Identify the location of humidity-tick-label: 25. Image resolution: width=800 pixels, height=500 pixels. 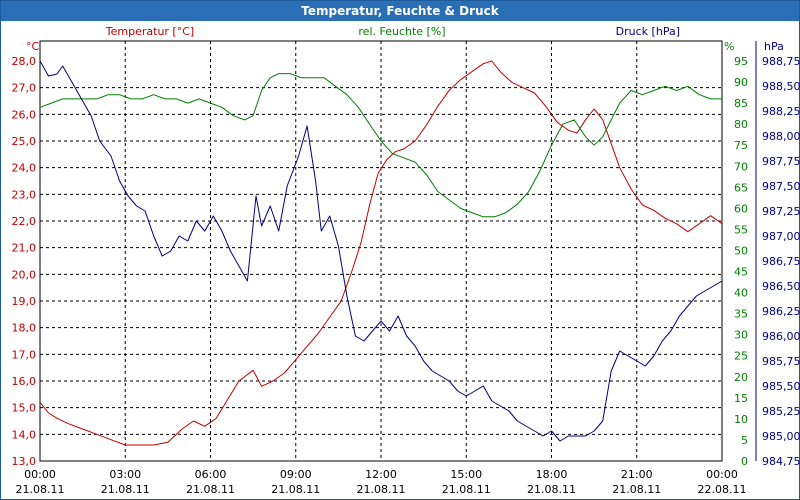
(741, 356).